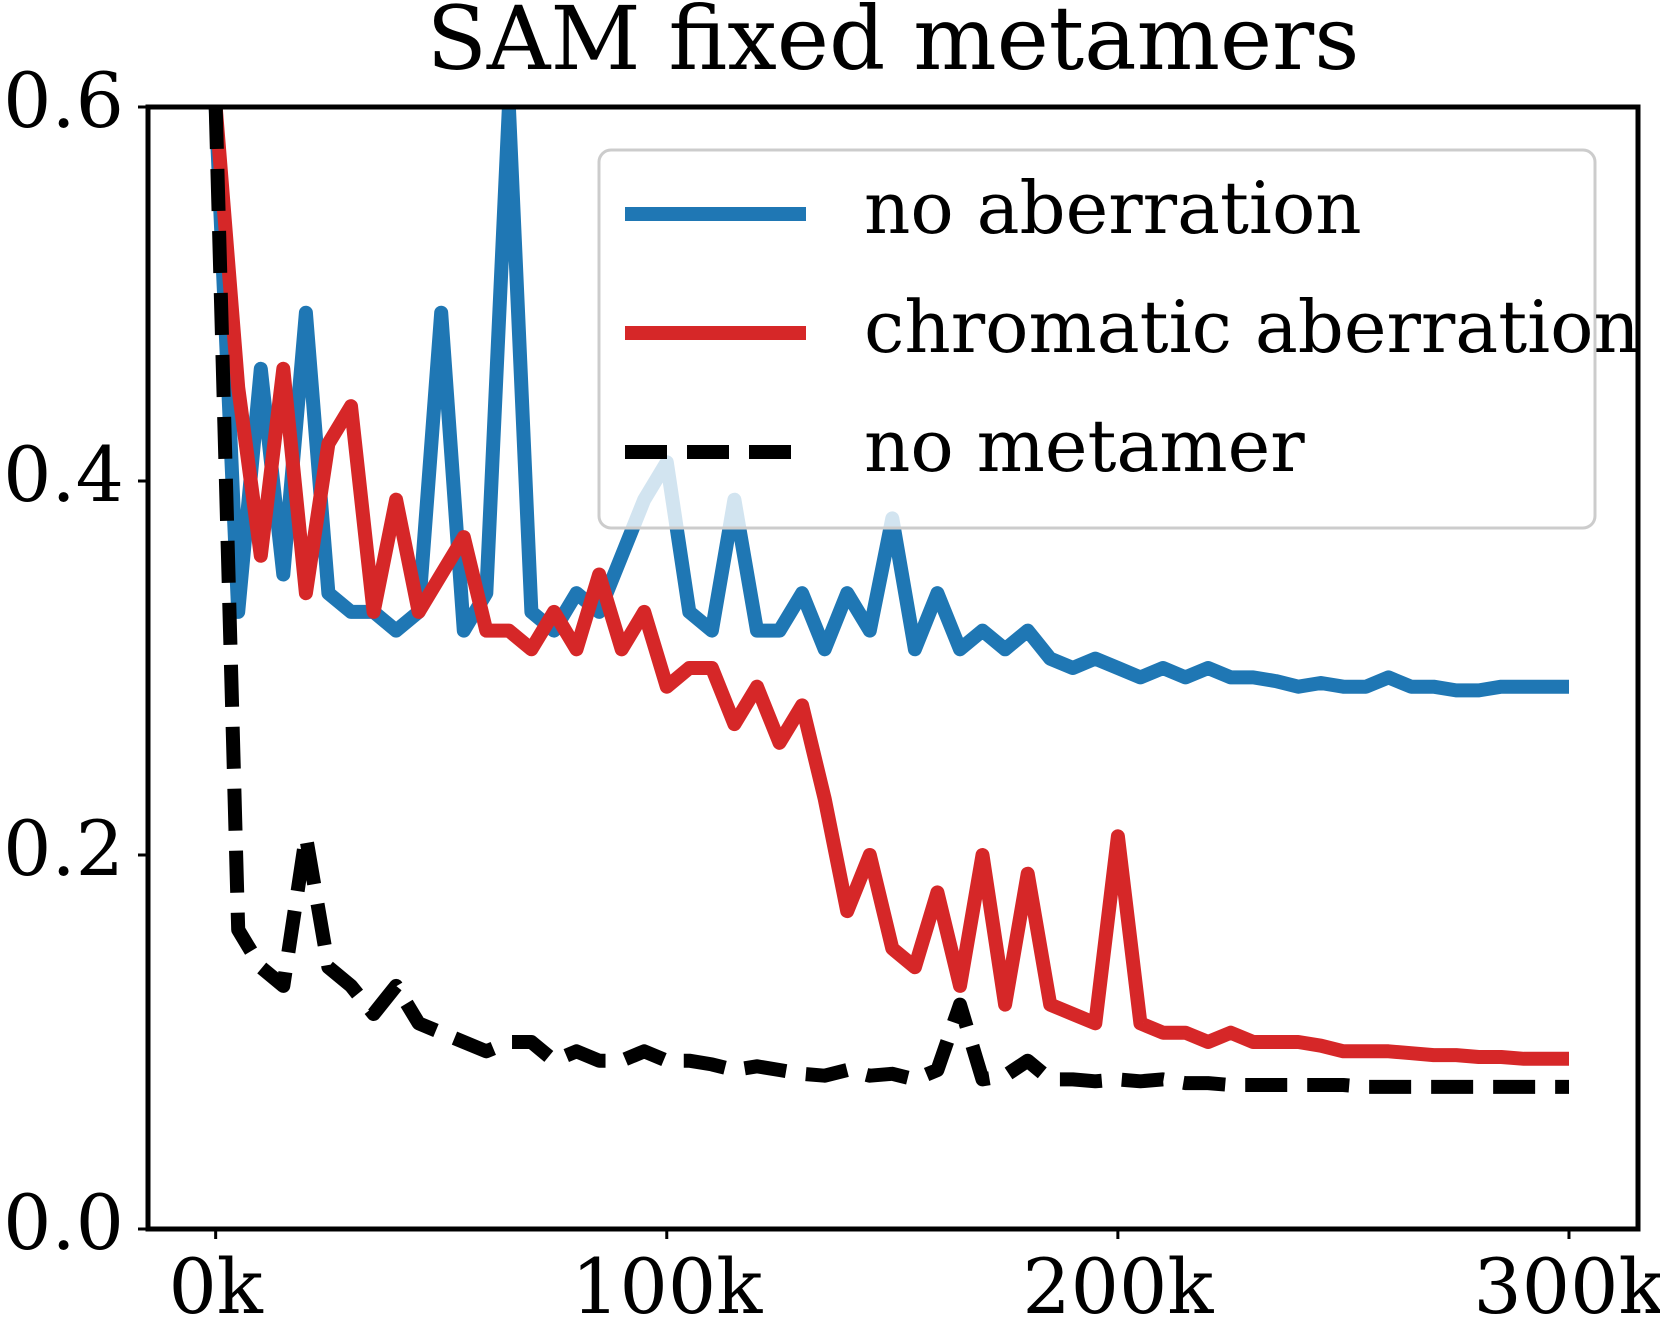 The height and width of the screenshot is (1334, 1660). Describe the element at coordinates (1113, 208) in the screenshot. I see `legend-label: no aberration` at that location.